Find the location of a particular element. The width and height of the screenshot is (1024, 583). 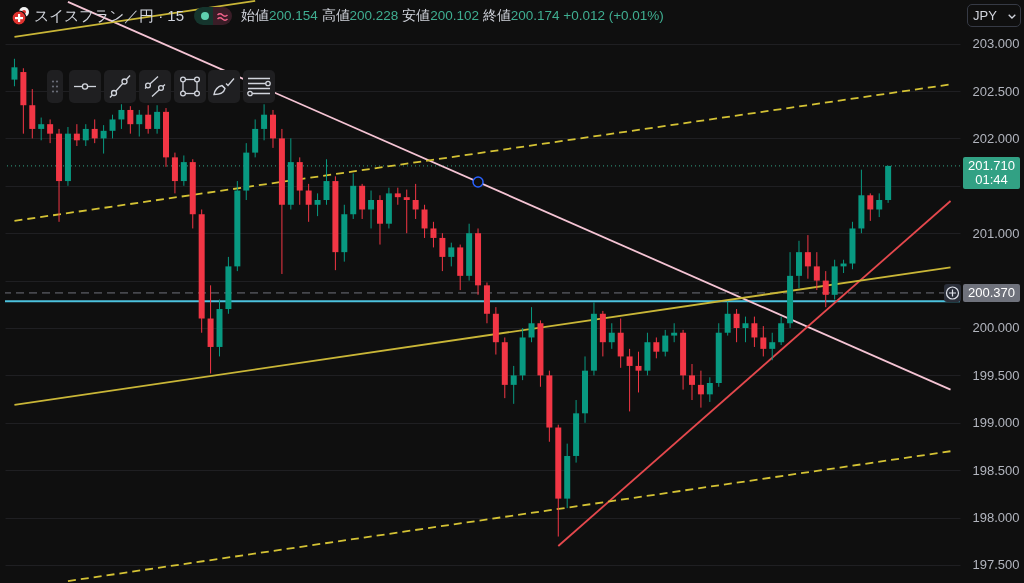

text: 始値200.154 高値200.228 安値200.102 終値200.174 +0.012 (+0.01%) is located at coordinates (452, 15).